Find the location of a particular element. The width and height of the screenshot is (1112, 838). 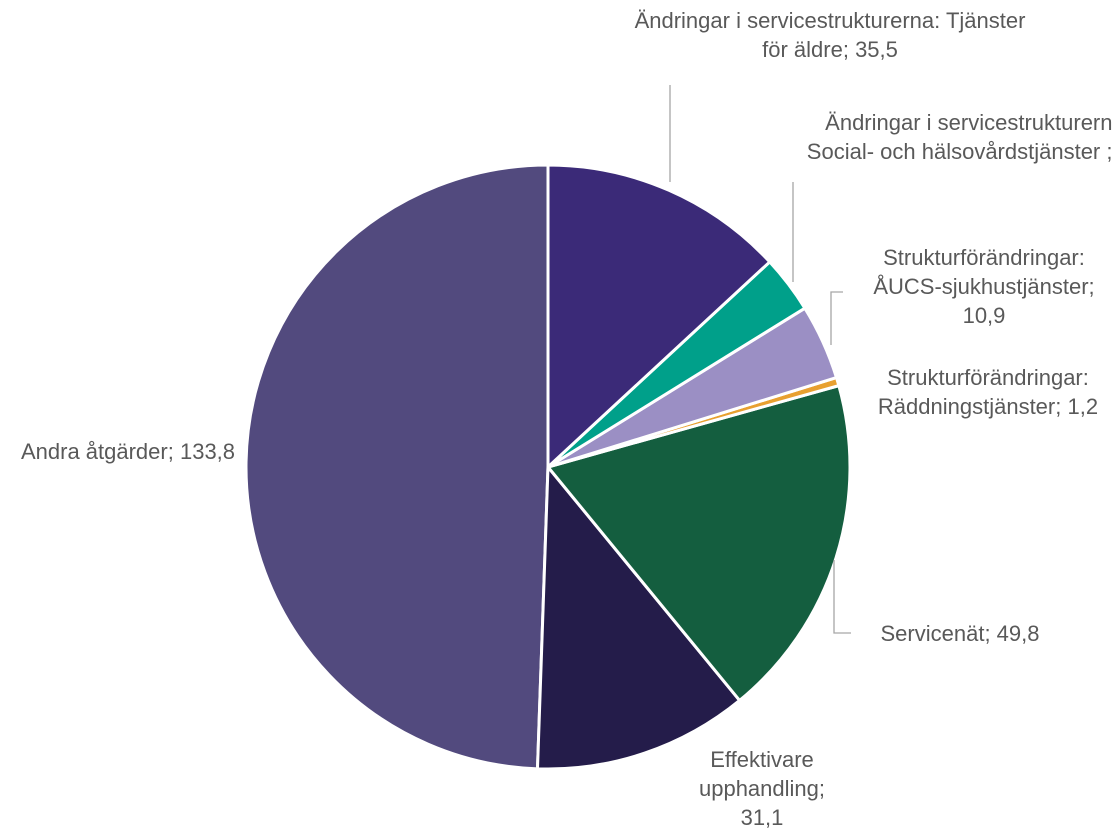

label-category: Servicenät is located at coordinates (932, 633).